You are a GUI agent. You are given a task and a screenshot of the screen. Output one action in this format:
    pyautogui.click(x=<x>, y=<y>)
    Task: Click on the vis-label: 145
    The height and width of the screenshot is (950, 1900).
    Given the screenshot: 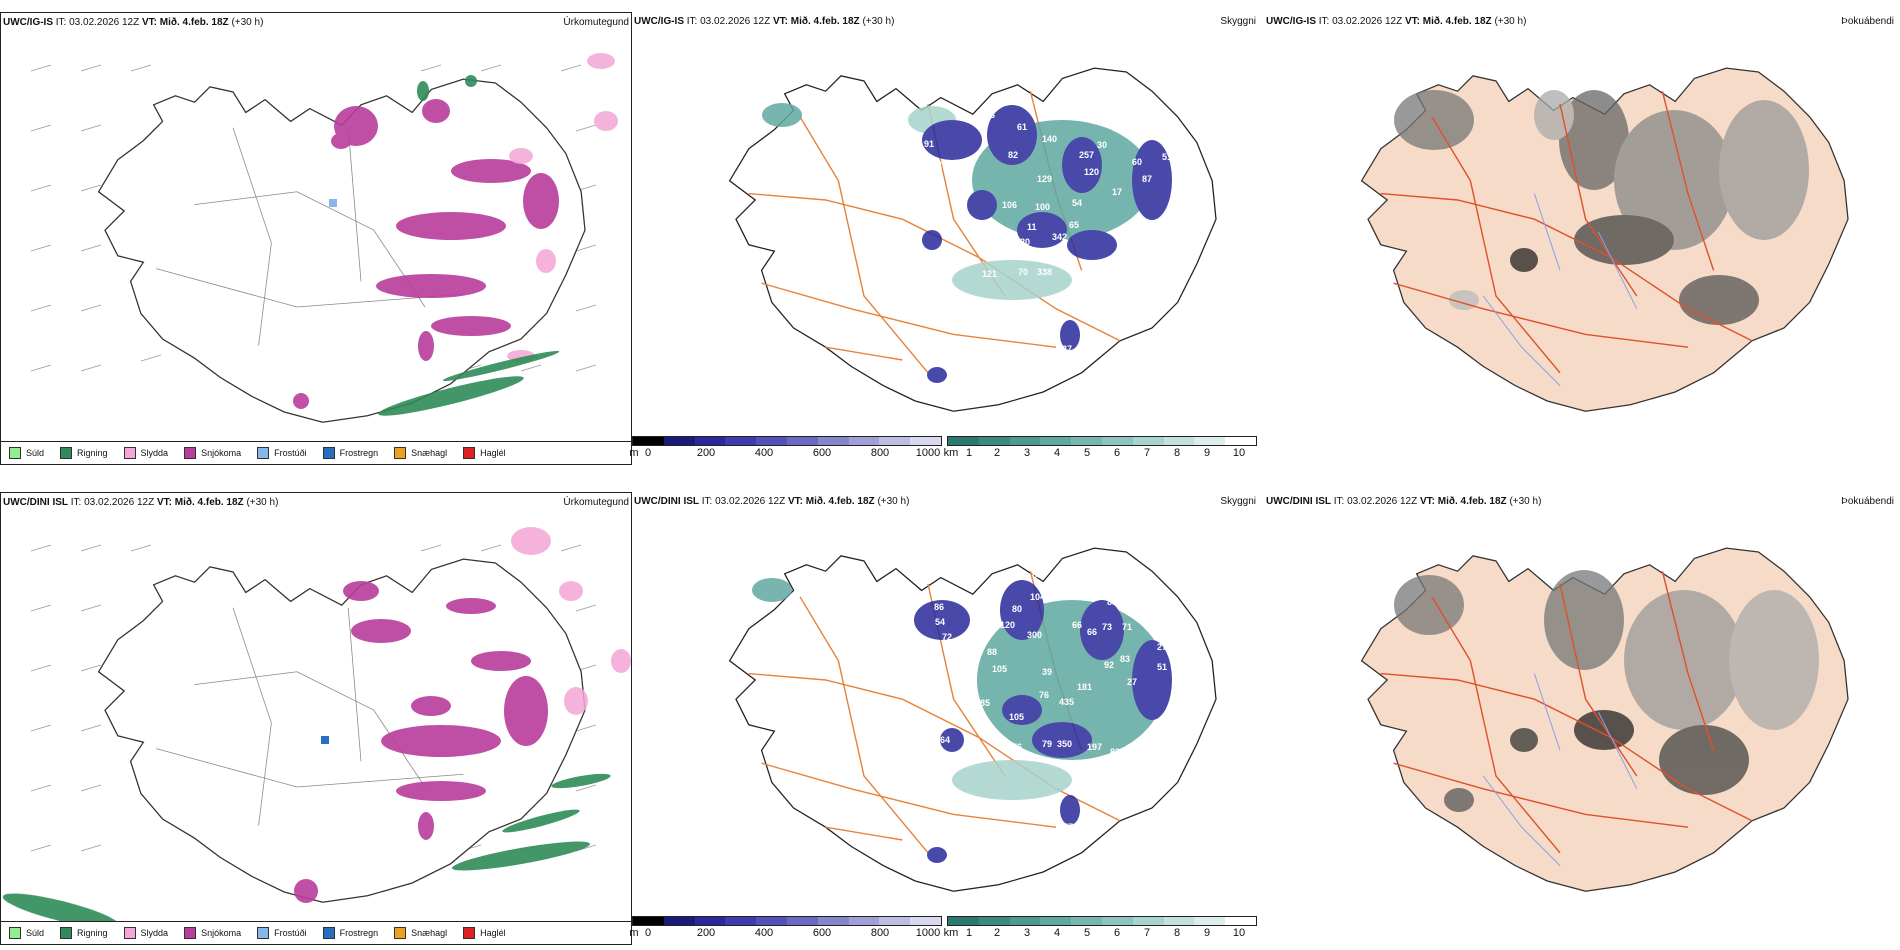 What is the action you would take?
    pyautogui.click(x=1179, y=197)
    